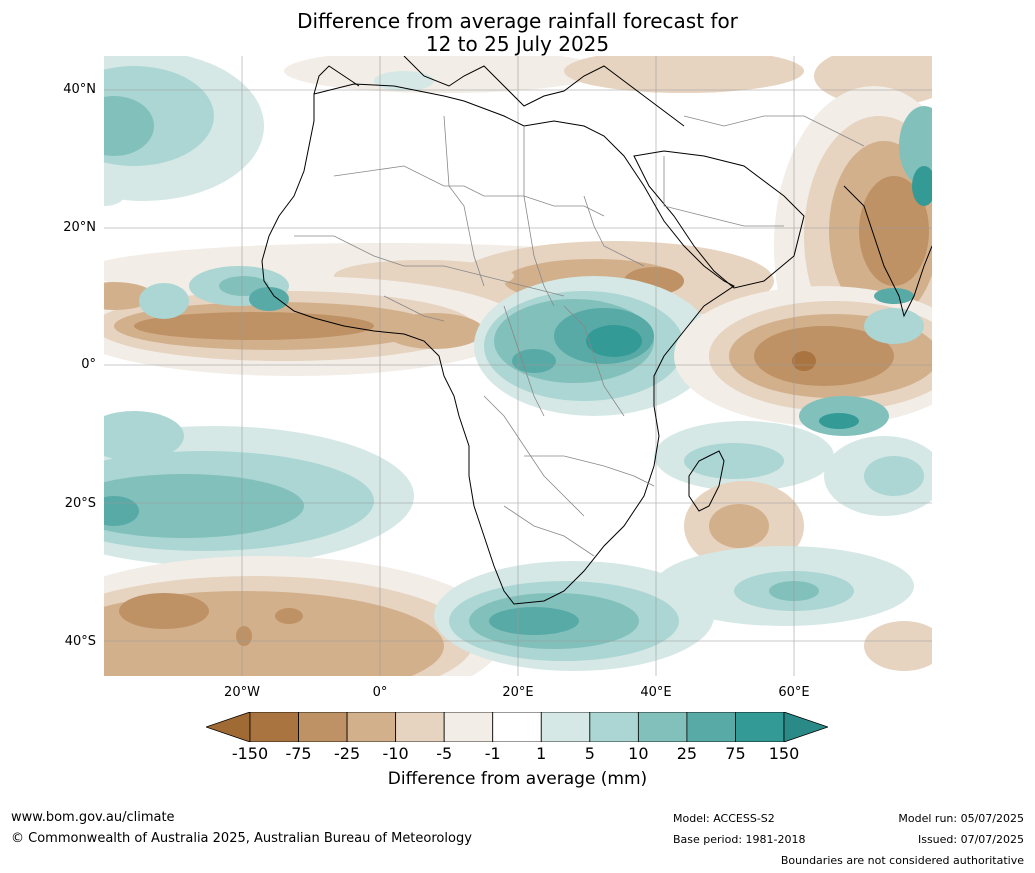  Describe the element at coordinates (314, 326) in the screenshot. I see `gulf-of-guinea-dry-anomaly` at that location.